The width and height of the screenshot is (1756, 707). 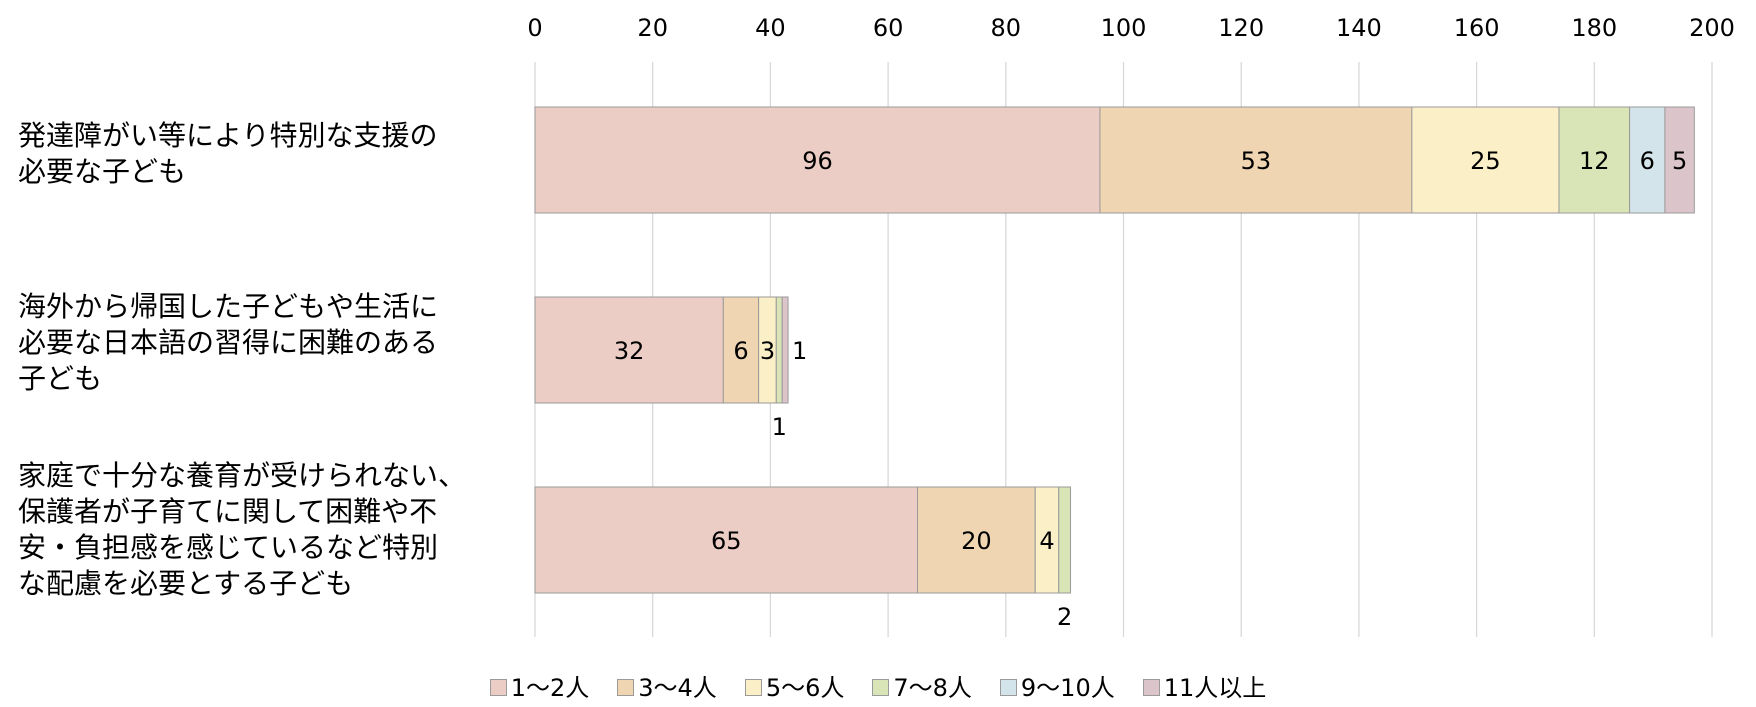 I want to click on data-label: 32, so click(x=629, y=351).